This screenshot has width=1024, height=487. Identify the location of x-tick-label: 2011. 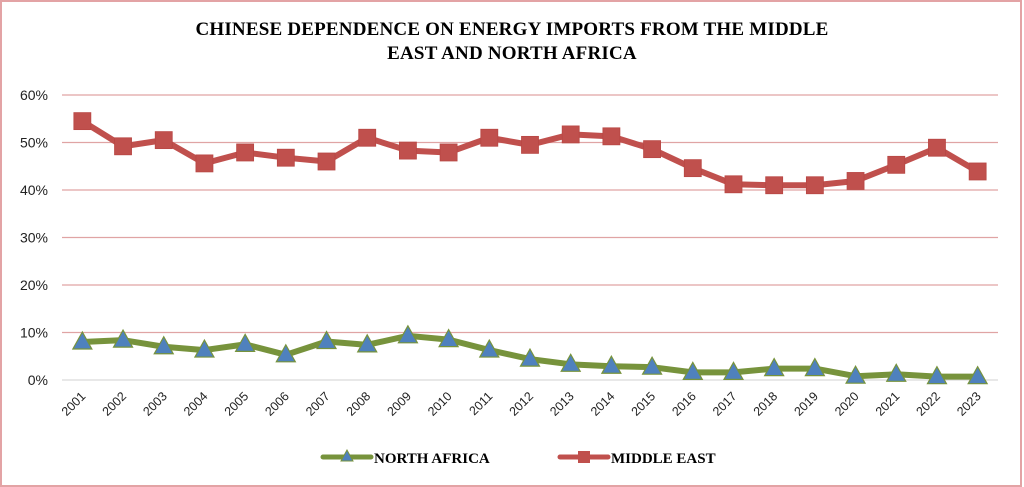
(481, 403).